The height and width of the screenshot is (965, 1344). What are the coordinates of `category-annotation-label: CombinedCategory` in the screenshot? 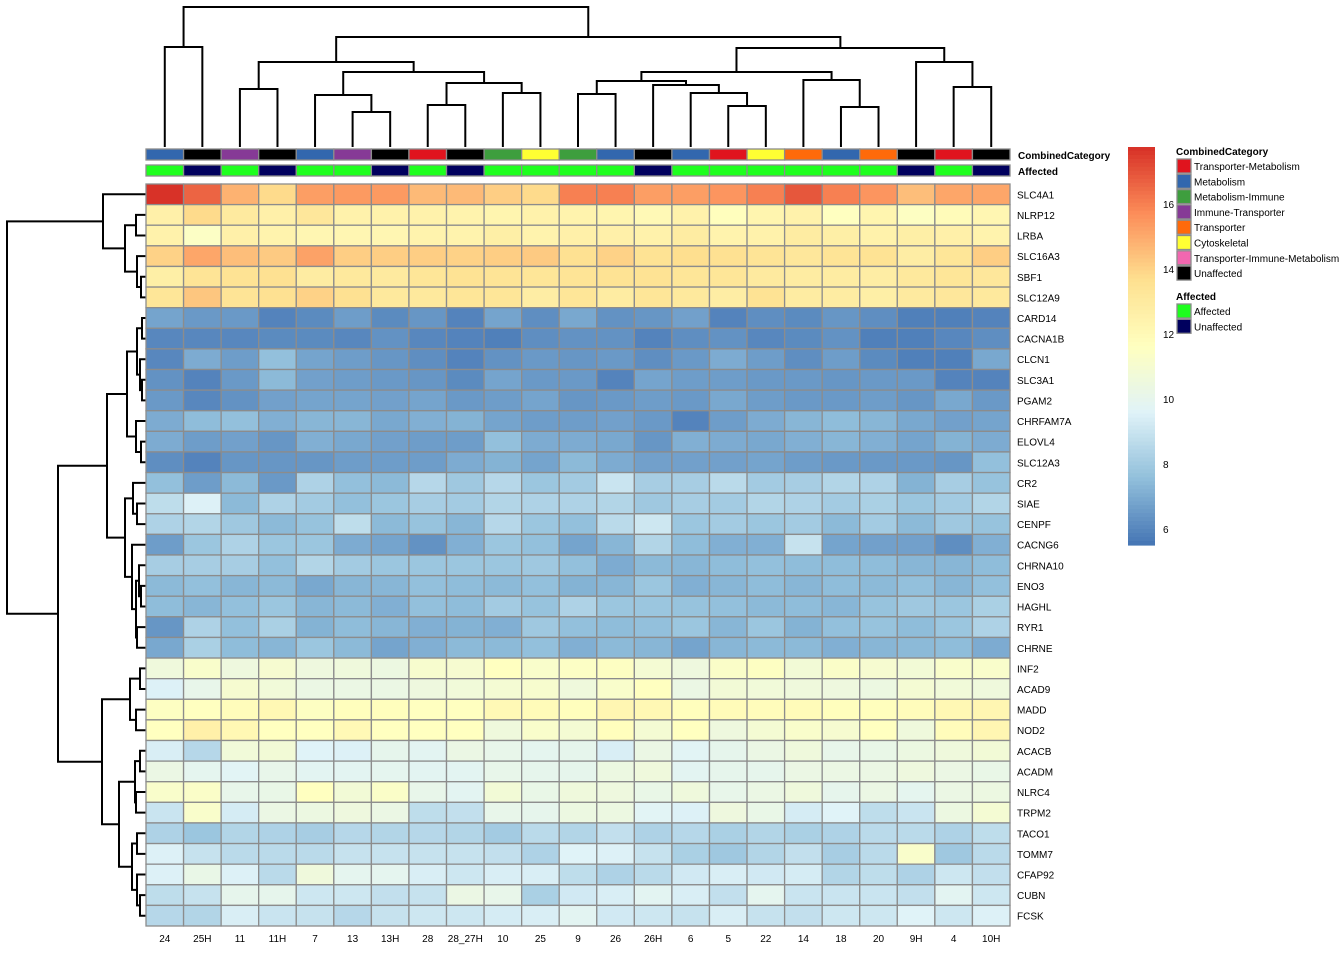 It's located at (1064, 156).